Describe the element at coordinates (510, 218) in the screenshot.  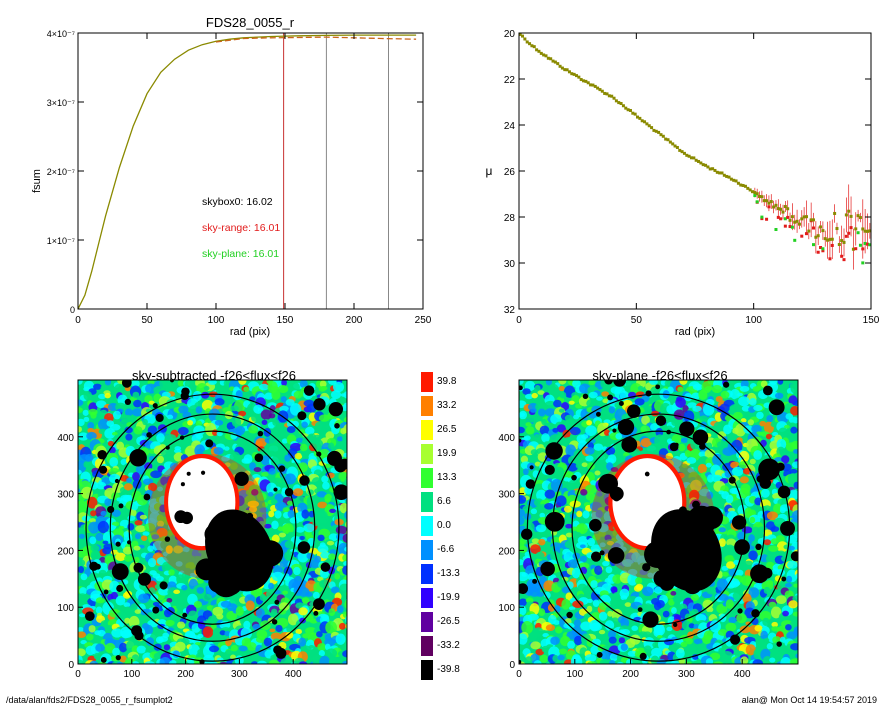
I see `mu-ytick-label: 28` at that location.